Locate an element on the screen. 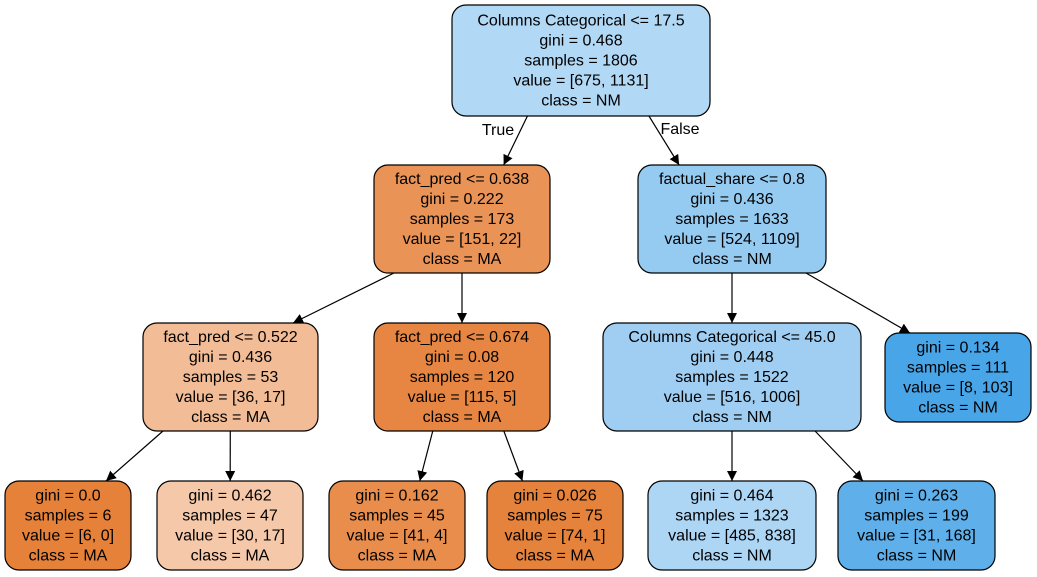 The image size is (1037, 577). node-text-line: gini = 0.222 is located at coordinates (461, 199).